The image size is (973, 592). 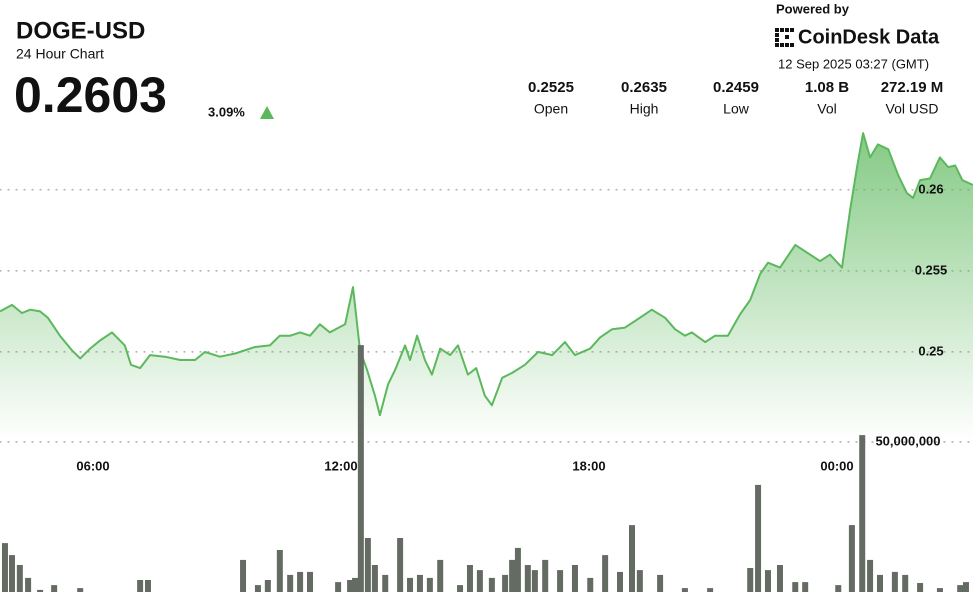 I want to click on powered-by: Powered by, so click(x=813, y=8).